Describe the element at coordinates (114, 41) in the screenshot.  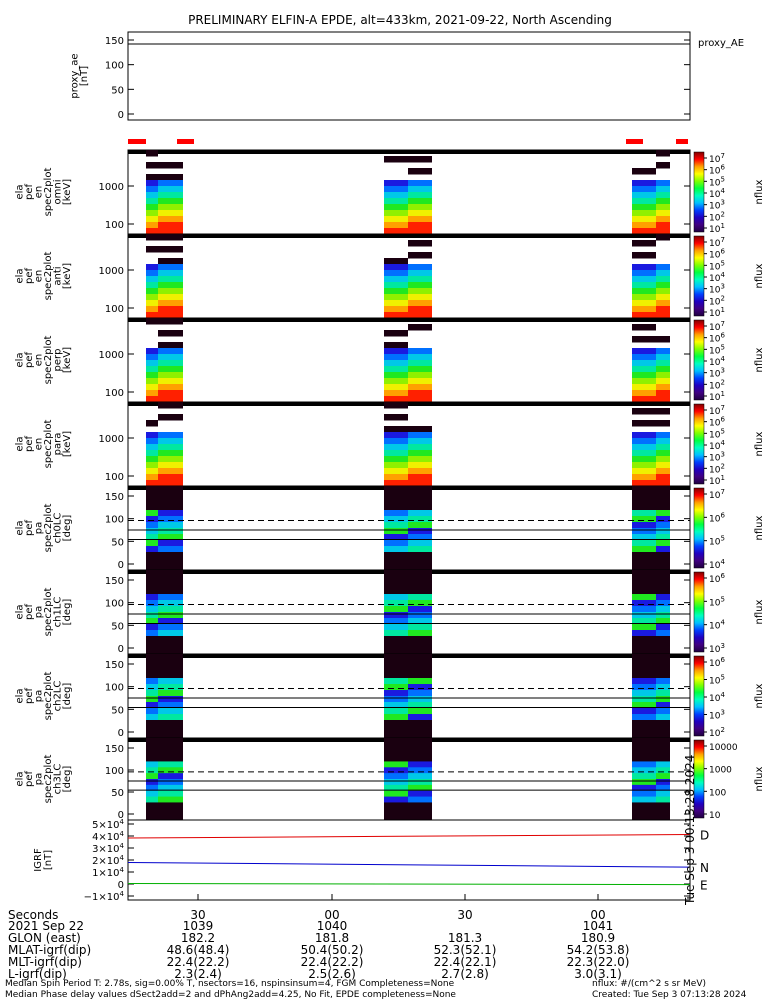
I see `ytick-label-proxy_ae-0: 150` at that location.